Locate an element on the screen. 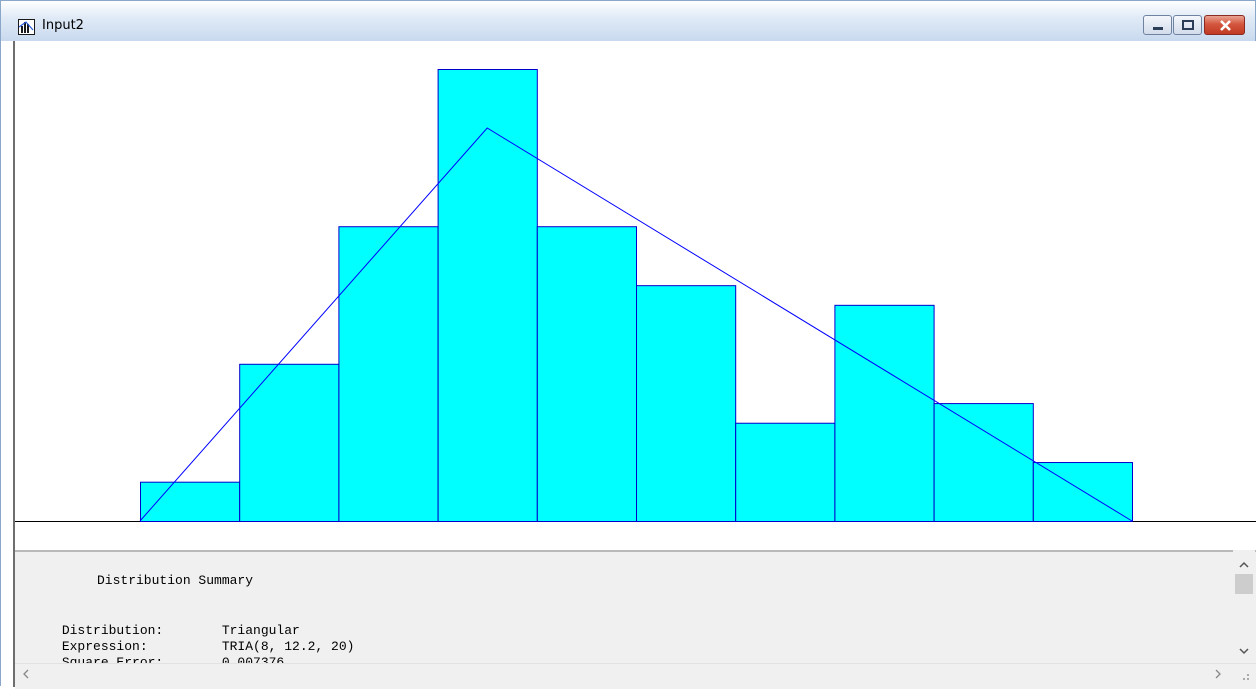 This screenshot has height=689, width=1256. close-button is located at coordinates (1224, 25).